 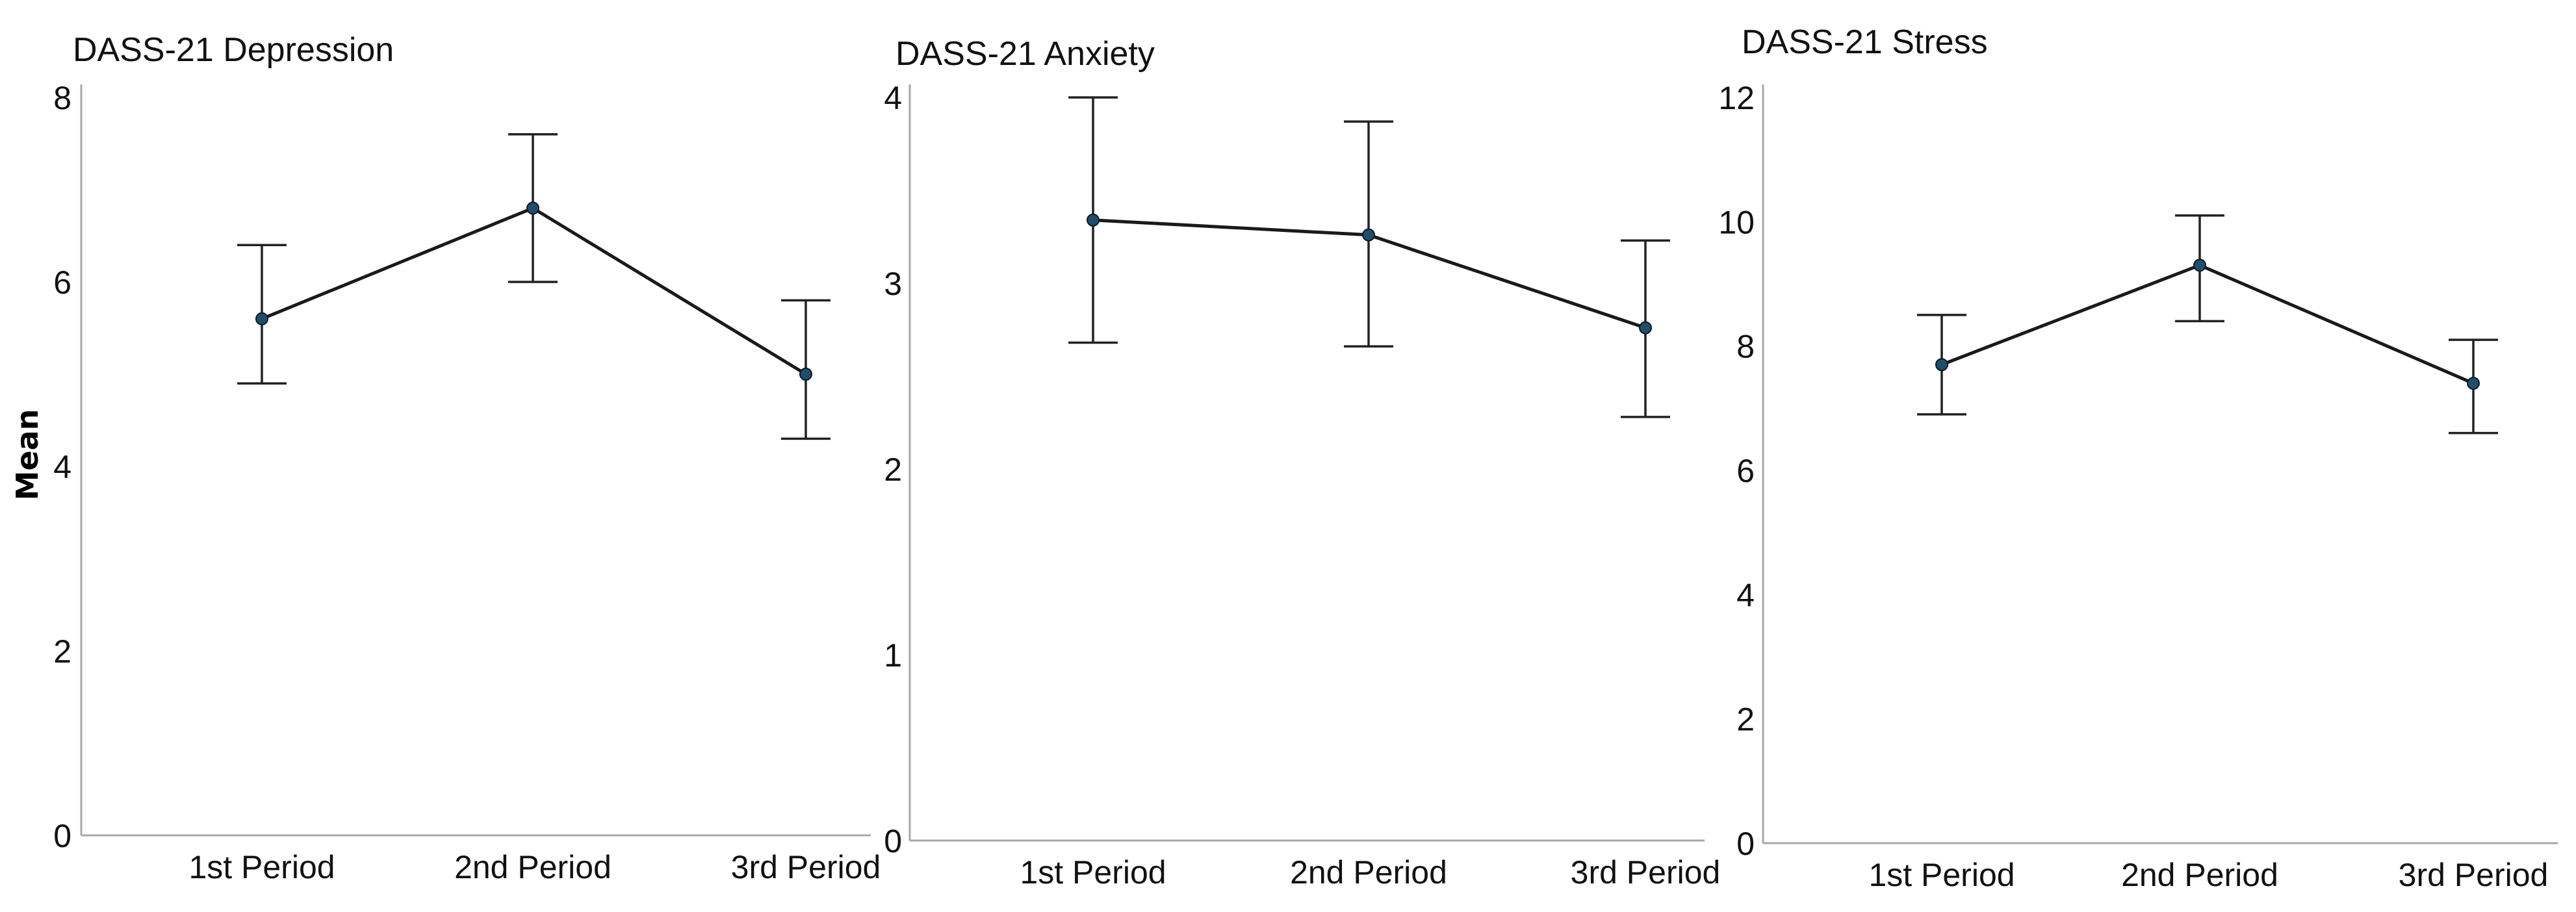 I want to click on series-line, so click(x=2207, y=324).